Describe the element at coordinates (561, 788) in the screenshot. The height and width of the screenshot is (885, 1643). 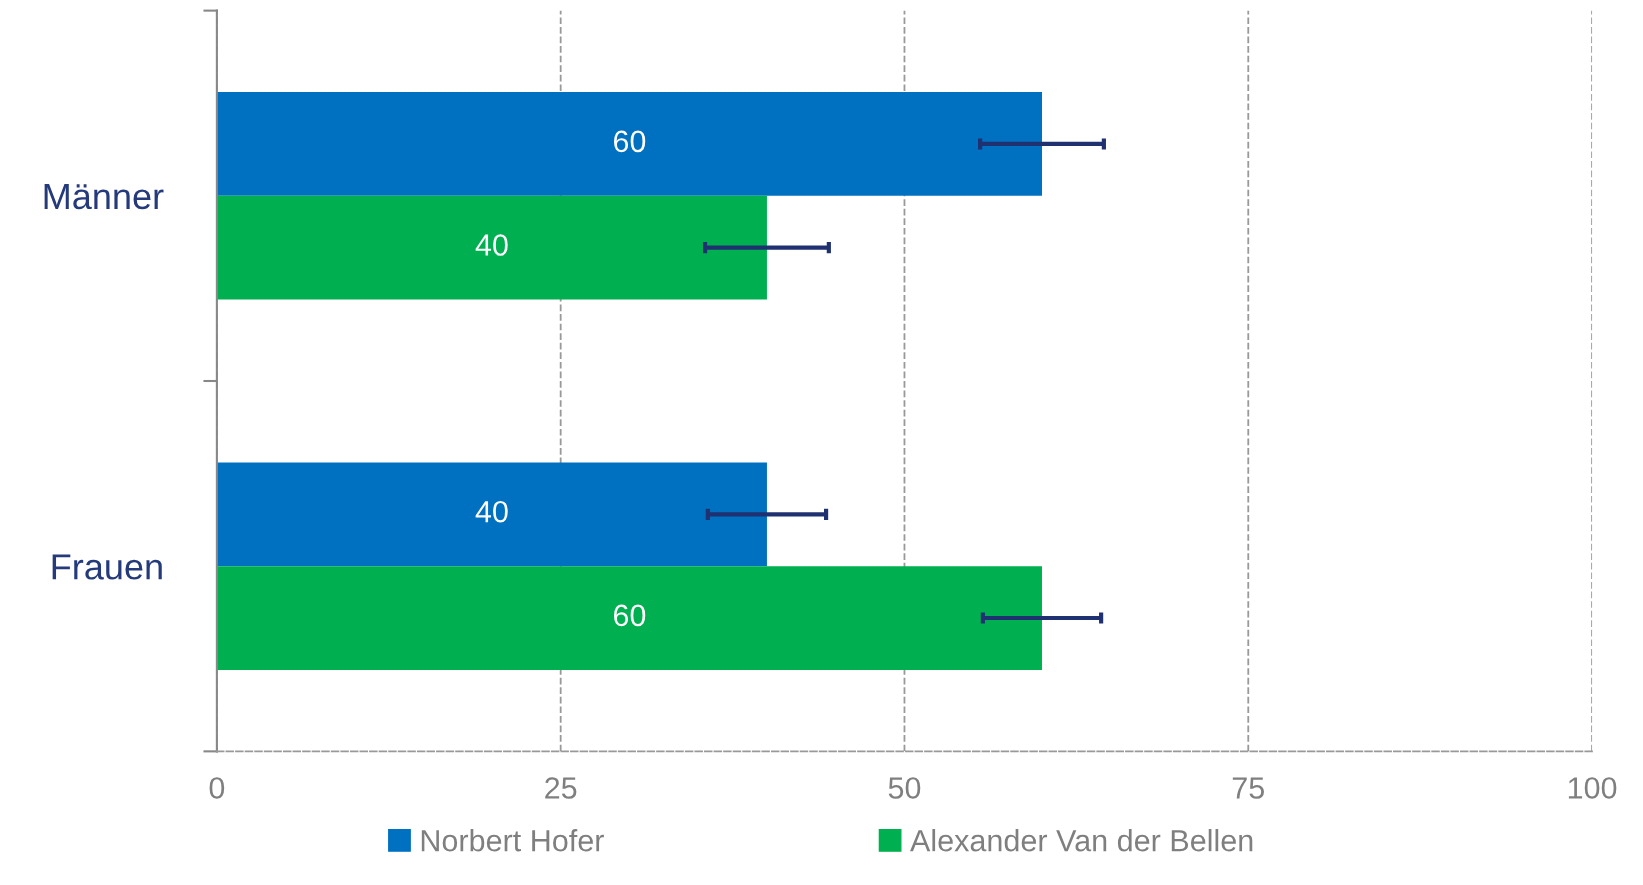
I see `x-tick-label: 25` at that location.